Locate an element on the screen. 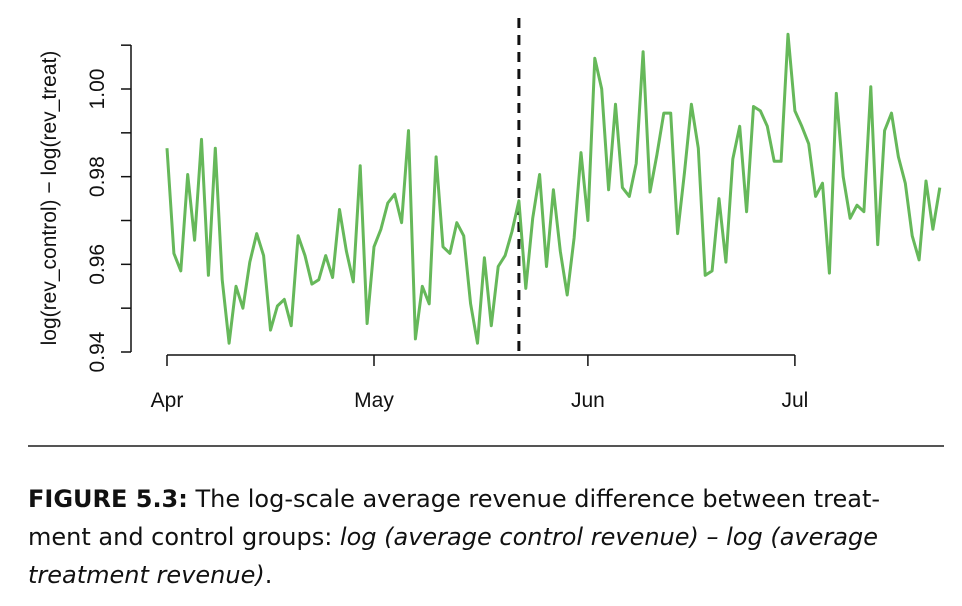 This screenshot has width=962, height=606. x-tick-label: May is located at coordinates (374, 400).